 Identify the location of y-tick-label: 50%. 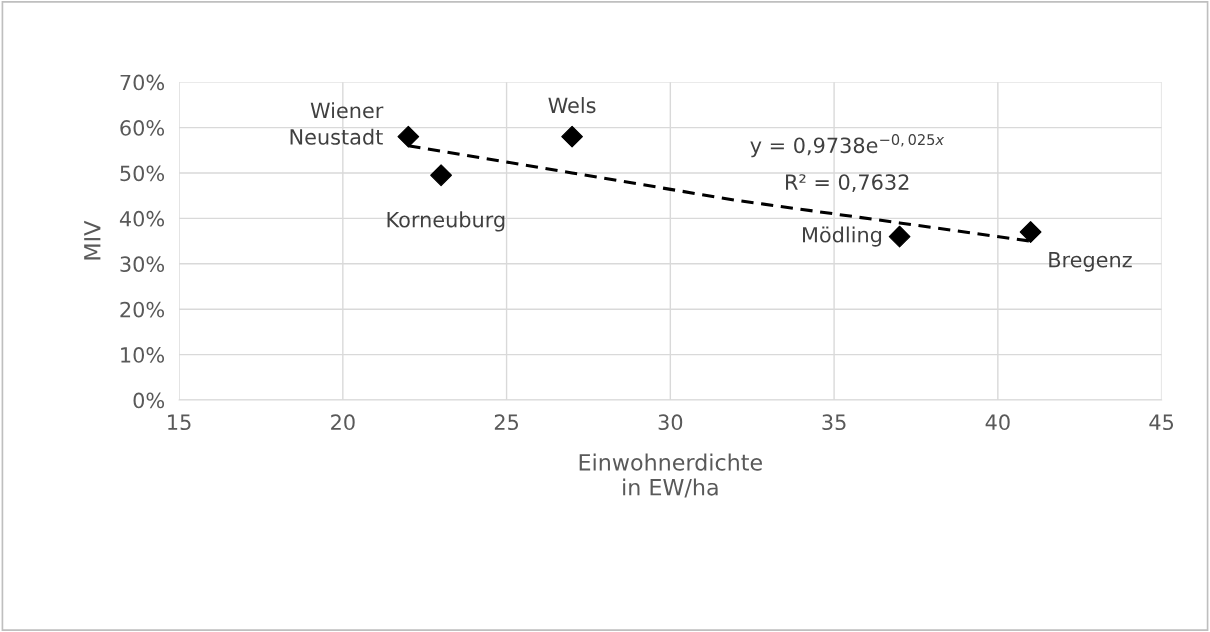
(142, 173).